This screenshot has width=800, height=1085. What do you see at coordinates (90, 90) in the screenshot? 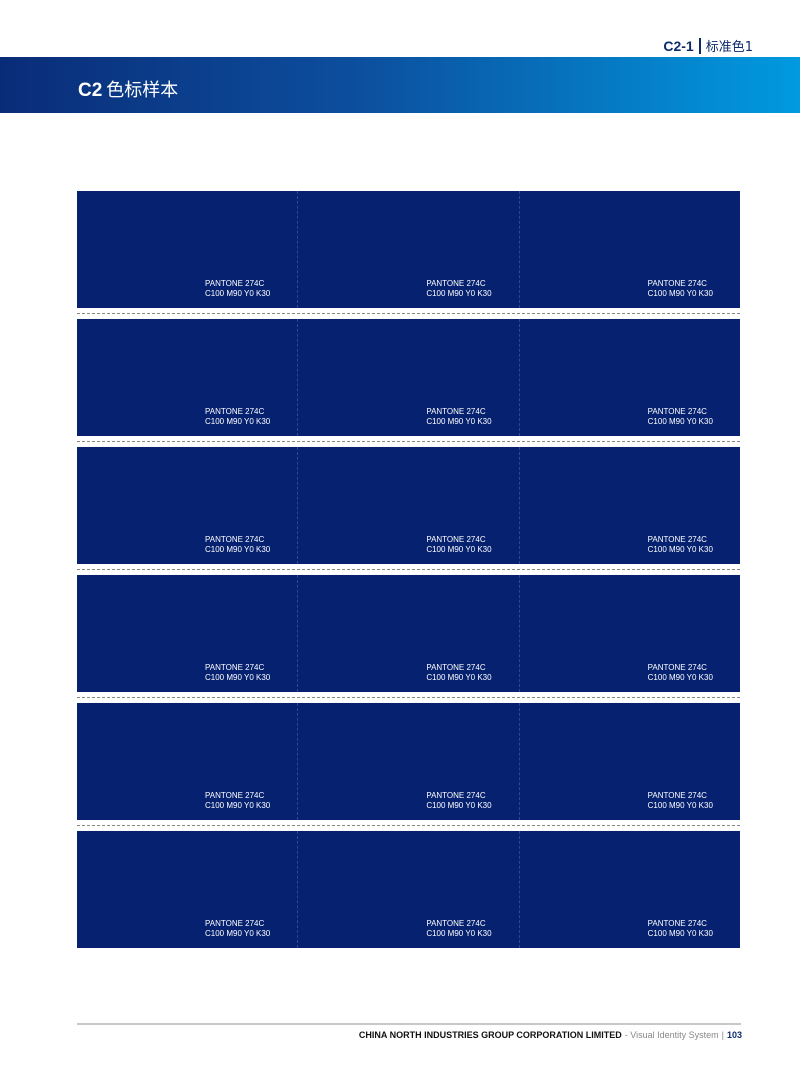
I see `title-code: C2` at bounding box center [90, 90].